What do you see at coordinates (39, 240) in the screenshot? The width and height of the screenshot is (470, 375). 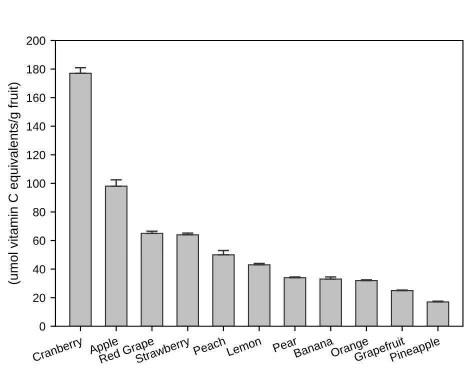 I see `y-tick-label: 60` at bounding box center [39, 240].